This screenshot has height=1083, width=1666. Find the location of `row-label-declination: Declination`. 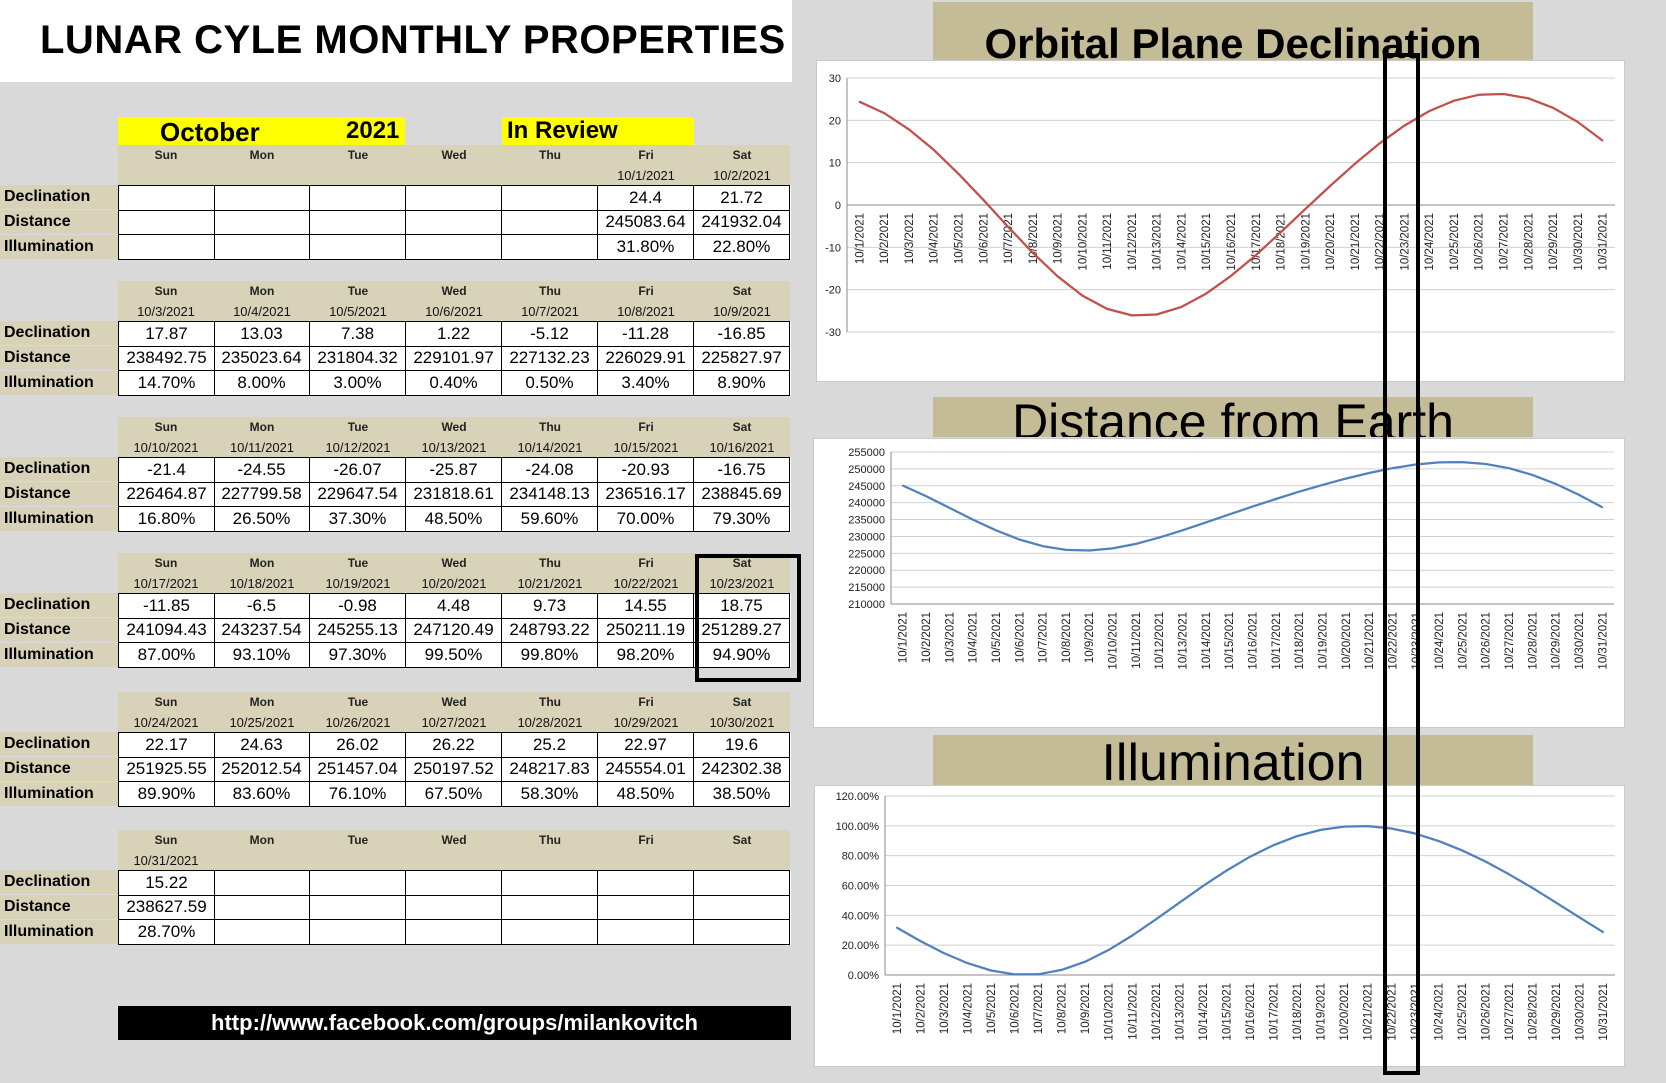

row-label-declination: Declination is located at coordinates (59, 605).